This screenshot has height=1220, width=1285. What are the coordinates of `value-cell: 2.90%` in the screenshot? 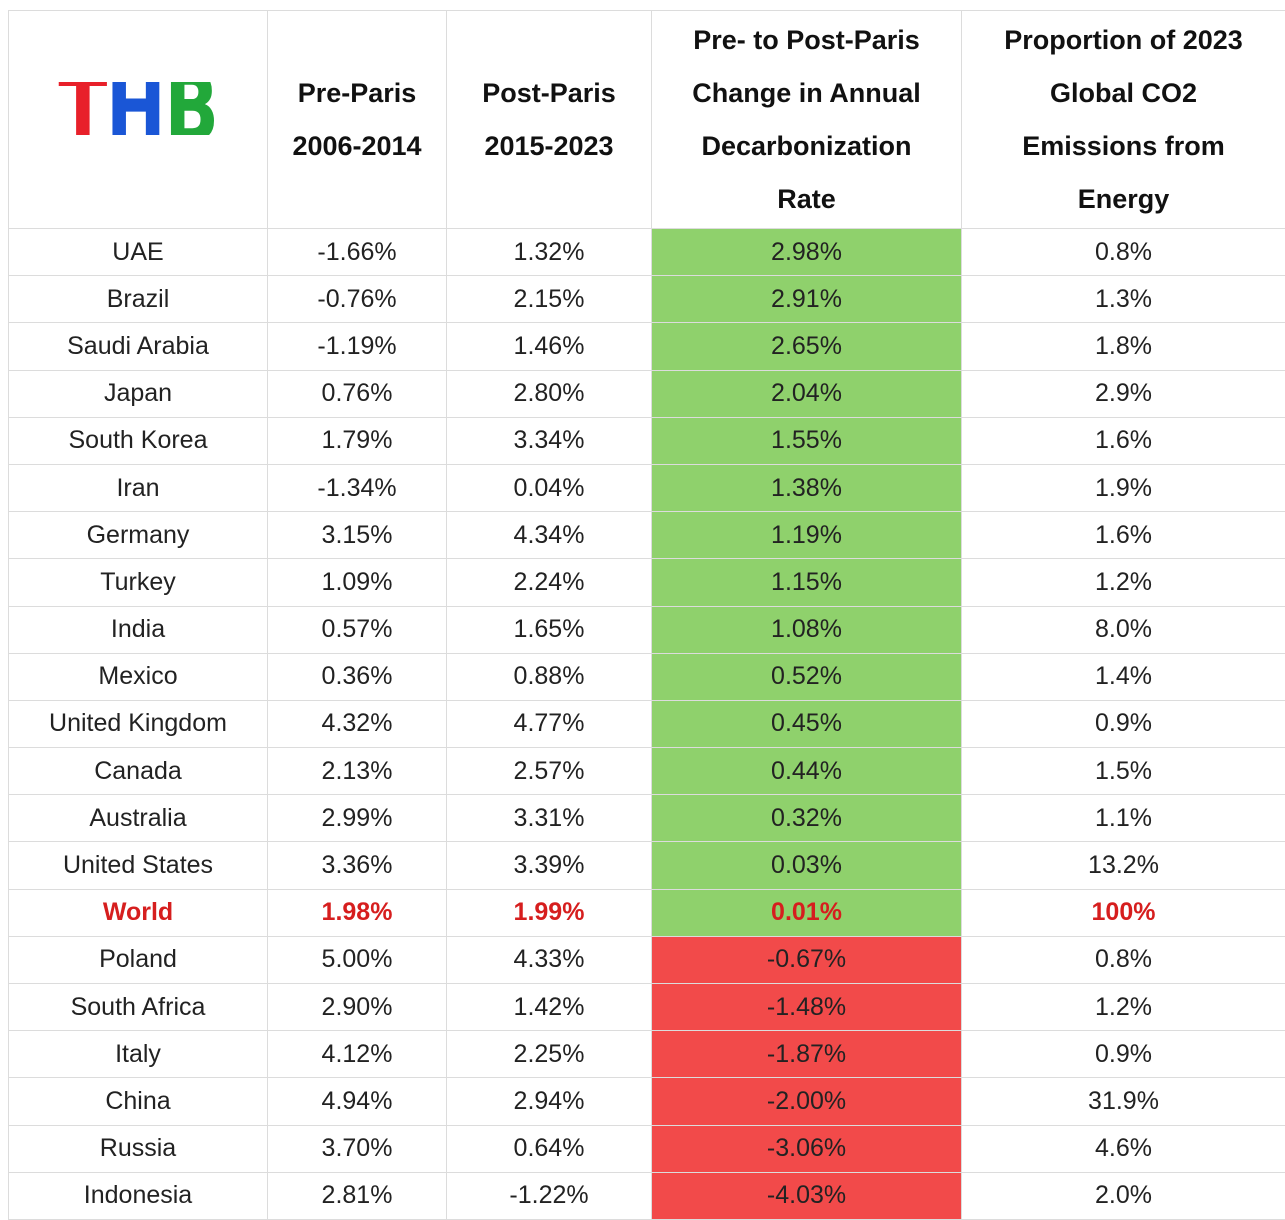 It's located at (357, 1007).